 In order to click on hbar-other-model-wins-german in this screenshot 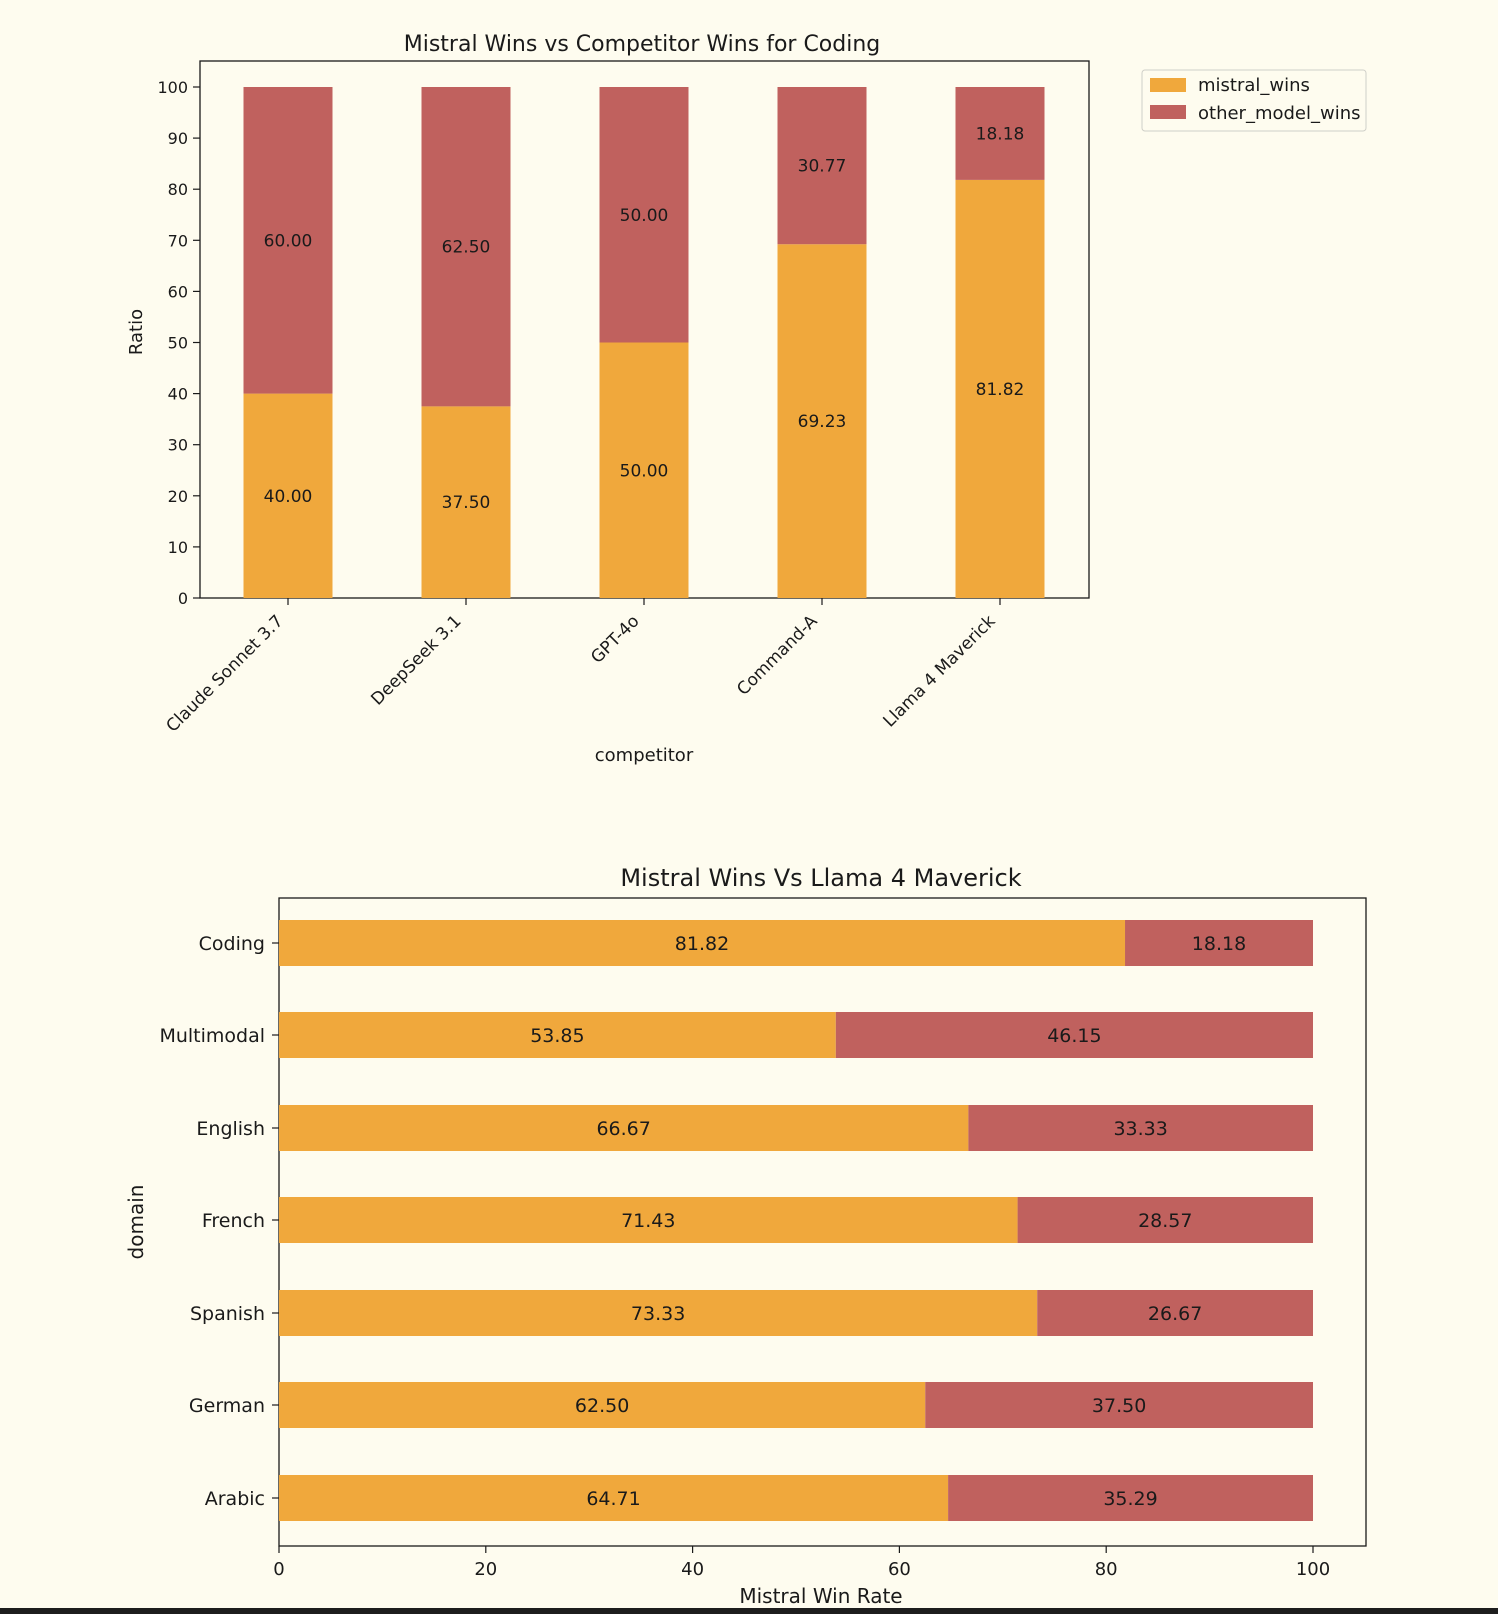, I will do `click(1119, 1405)`.